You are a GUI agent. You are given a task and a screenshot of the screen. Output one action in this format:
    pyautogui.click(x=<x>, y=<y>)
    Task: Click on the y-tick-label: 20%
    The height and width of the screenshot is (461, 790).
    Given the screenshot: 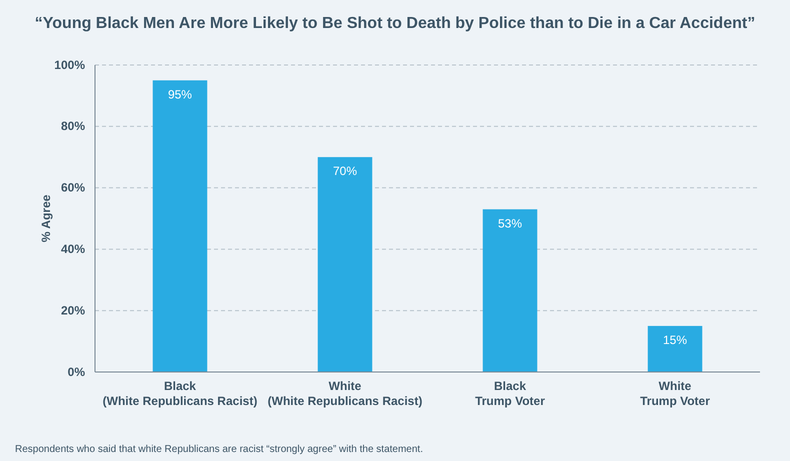 What is the action you would take?
    pyautogui.click(x=73, y=310)
    